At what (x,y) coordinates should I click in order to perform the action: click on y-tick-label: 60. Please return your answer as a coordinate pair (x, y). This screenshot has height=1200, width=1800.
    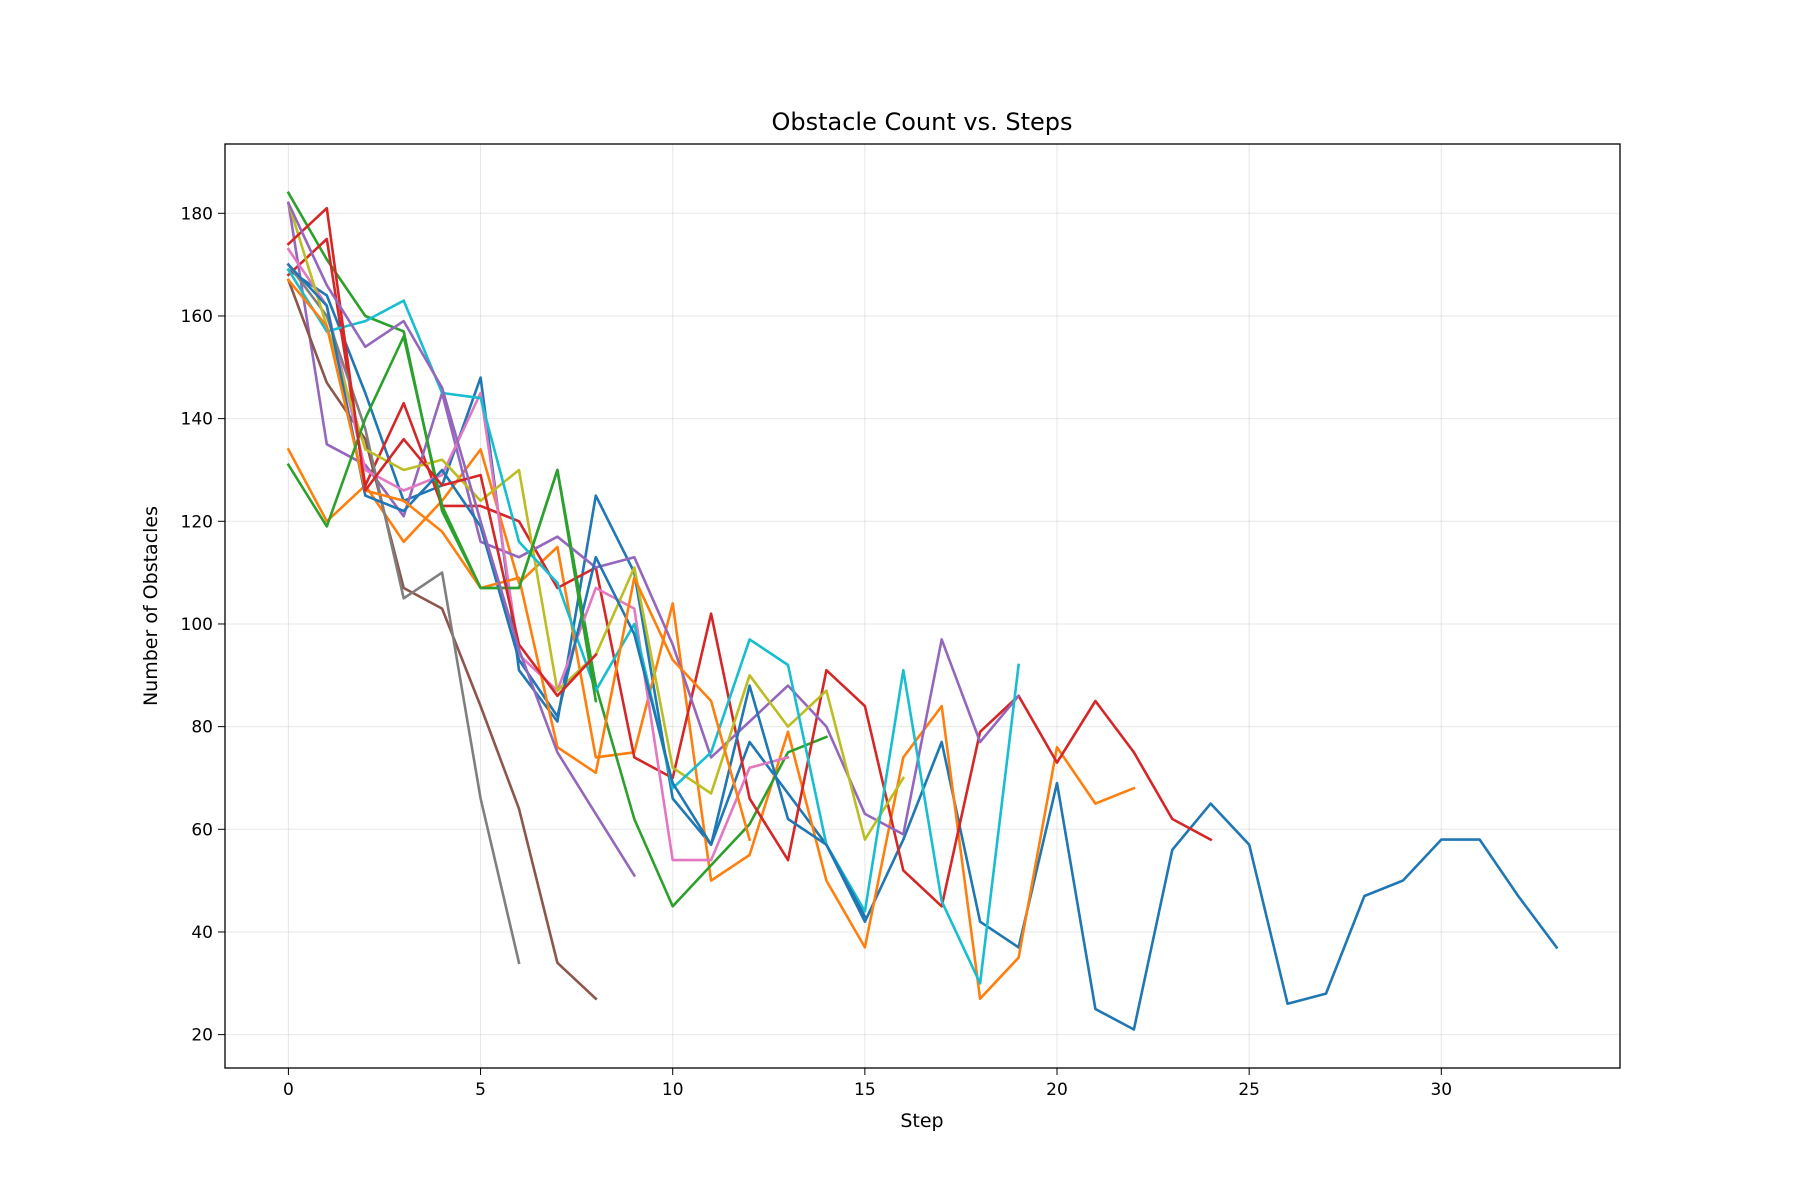
    Looking at the image, I should click on (202, 830).